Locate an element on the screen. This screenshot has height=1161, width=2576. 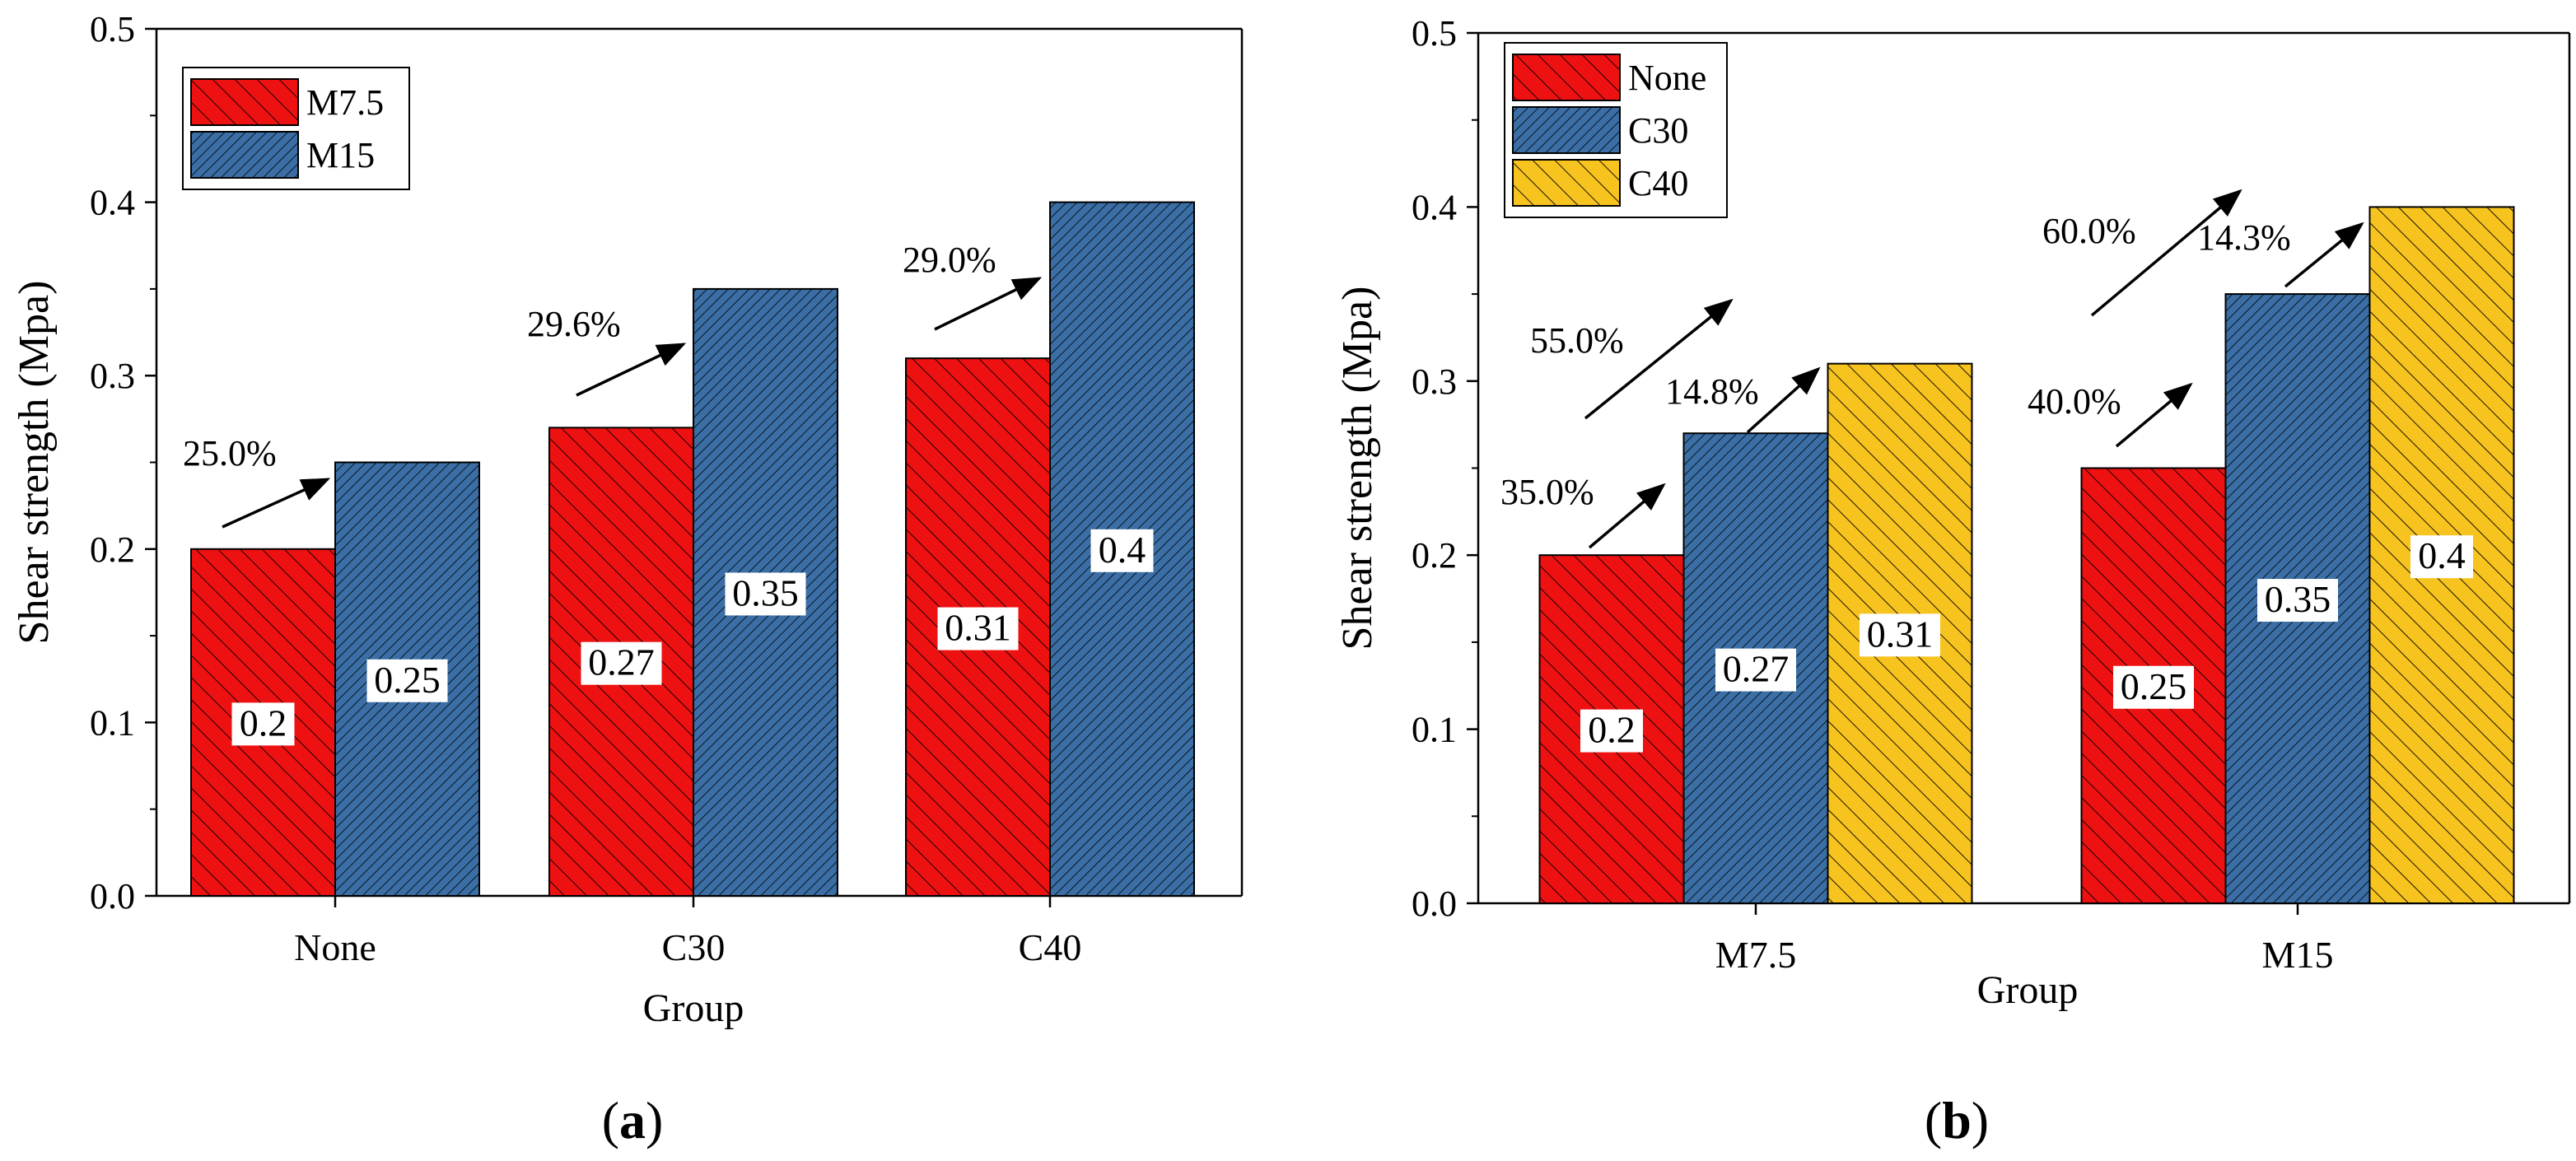
legend-label-C30: C30 is located at coordinates (1658, 130).